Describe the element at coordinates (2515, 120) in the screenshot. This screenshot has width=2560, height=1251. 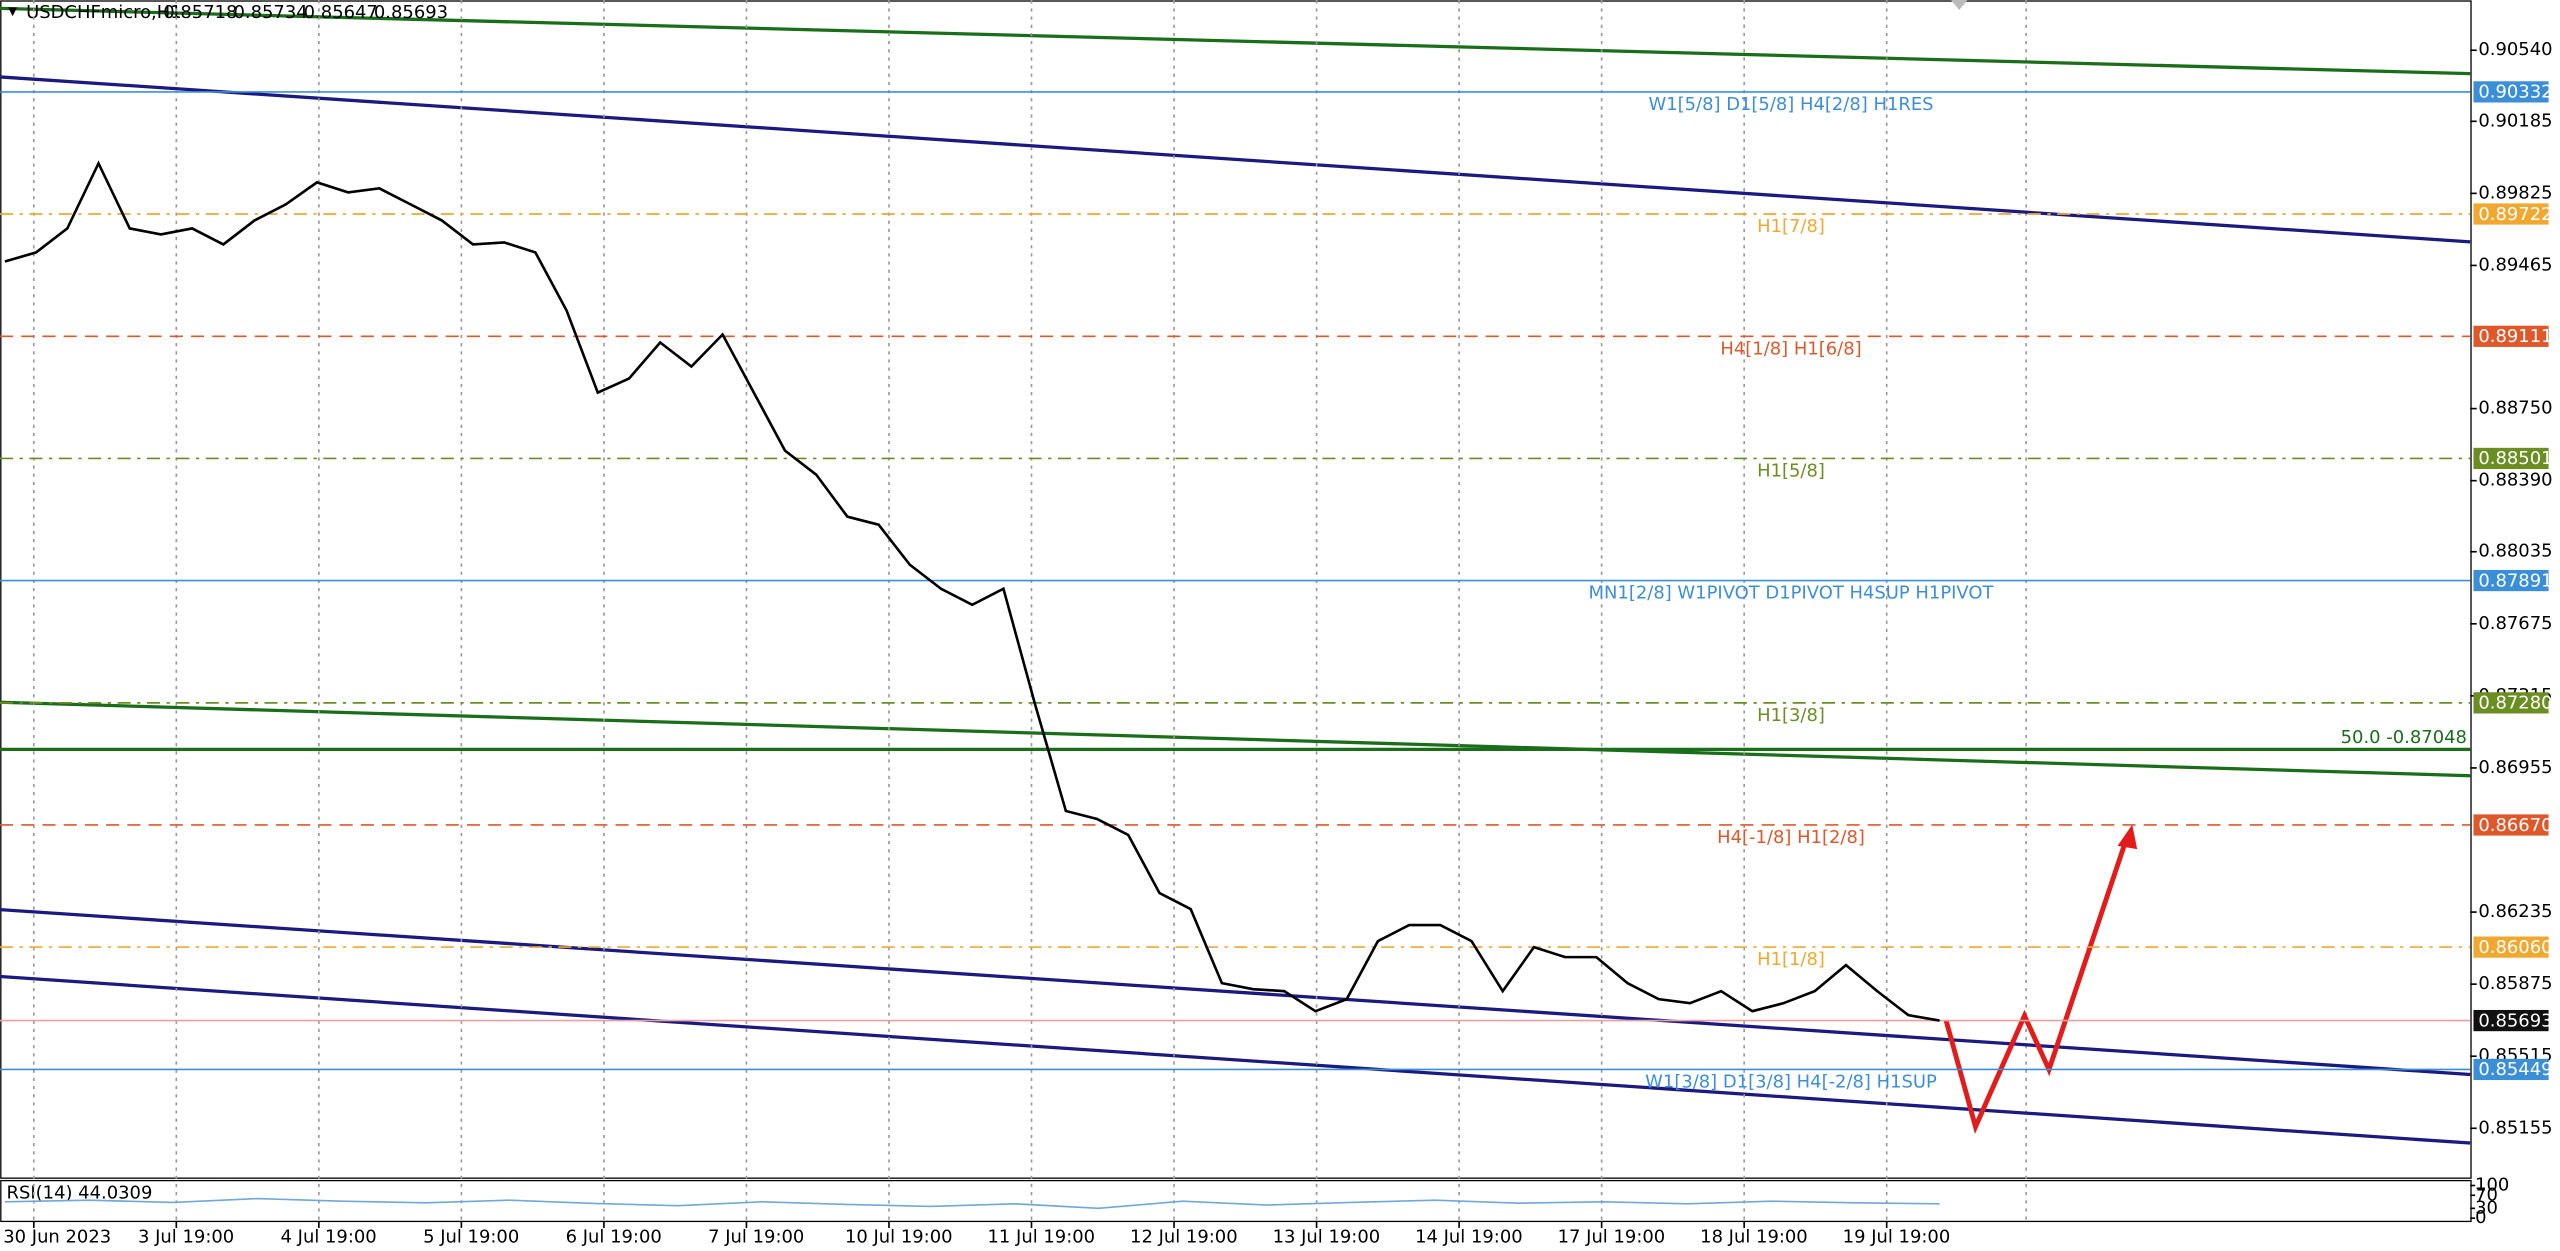
I see `y-tick-label: 0.90185` at that location.